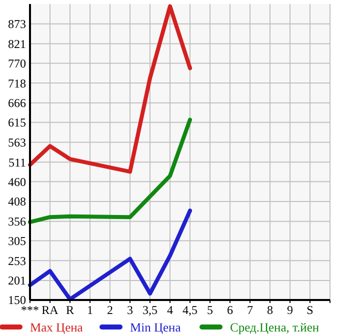  I want to click on y-tick-label: 460, so click(17, 181).